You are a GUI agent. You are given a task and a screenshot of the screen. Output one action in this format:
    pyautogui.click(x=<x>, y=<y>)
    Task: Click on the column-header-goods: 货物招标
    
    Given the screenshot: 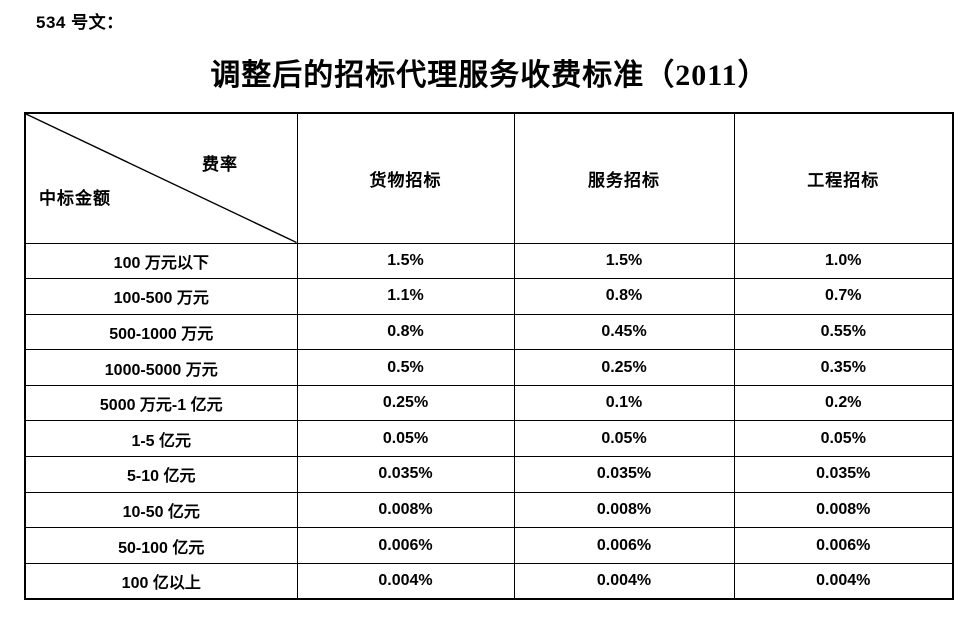 What is the action you would take?
    pyautogui.click(x=405, y=178)
    